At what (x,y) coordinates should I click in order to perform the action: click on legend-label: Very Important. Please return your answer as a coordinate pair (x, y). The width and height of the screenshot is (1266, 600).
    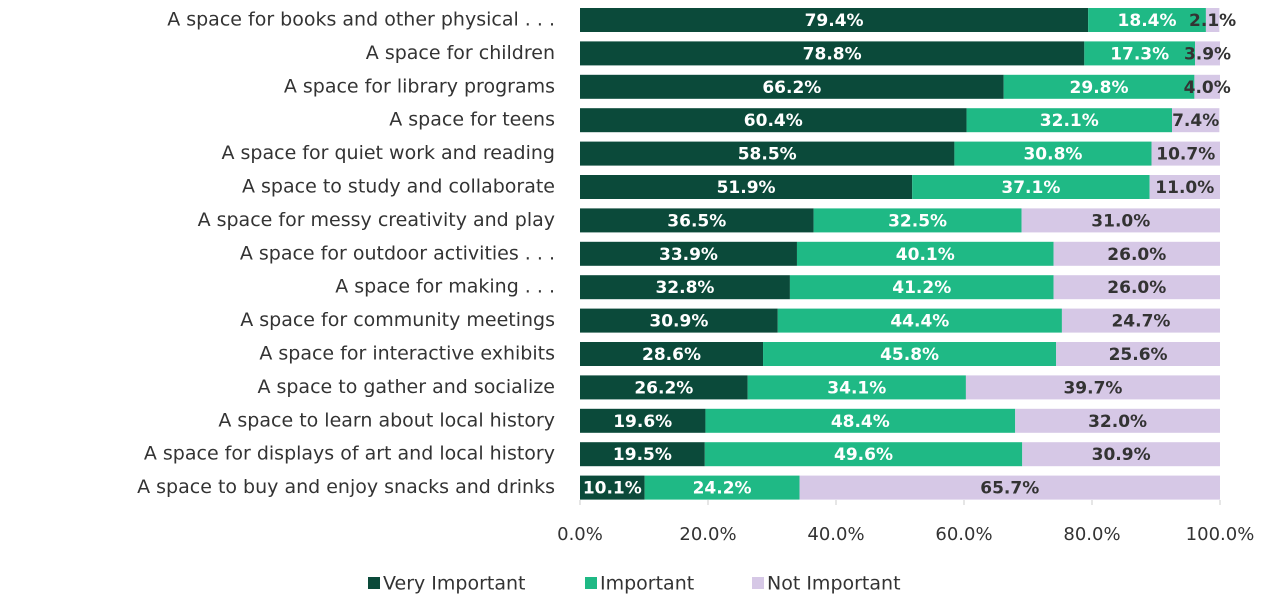
    Looking at the image, I should click on (454, 584).